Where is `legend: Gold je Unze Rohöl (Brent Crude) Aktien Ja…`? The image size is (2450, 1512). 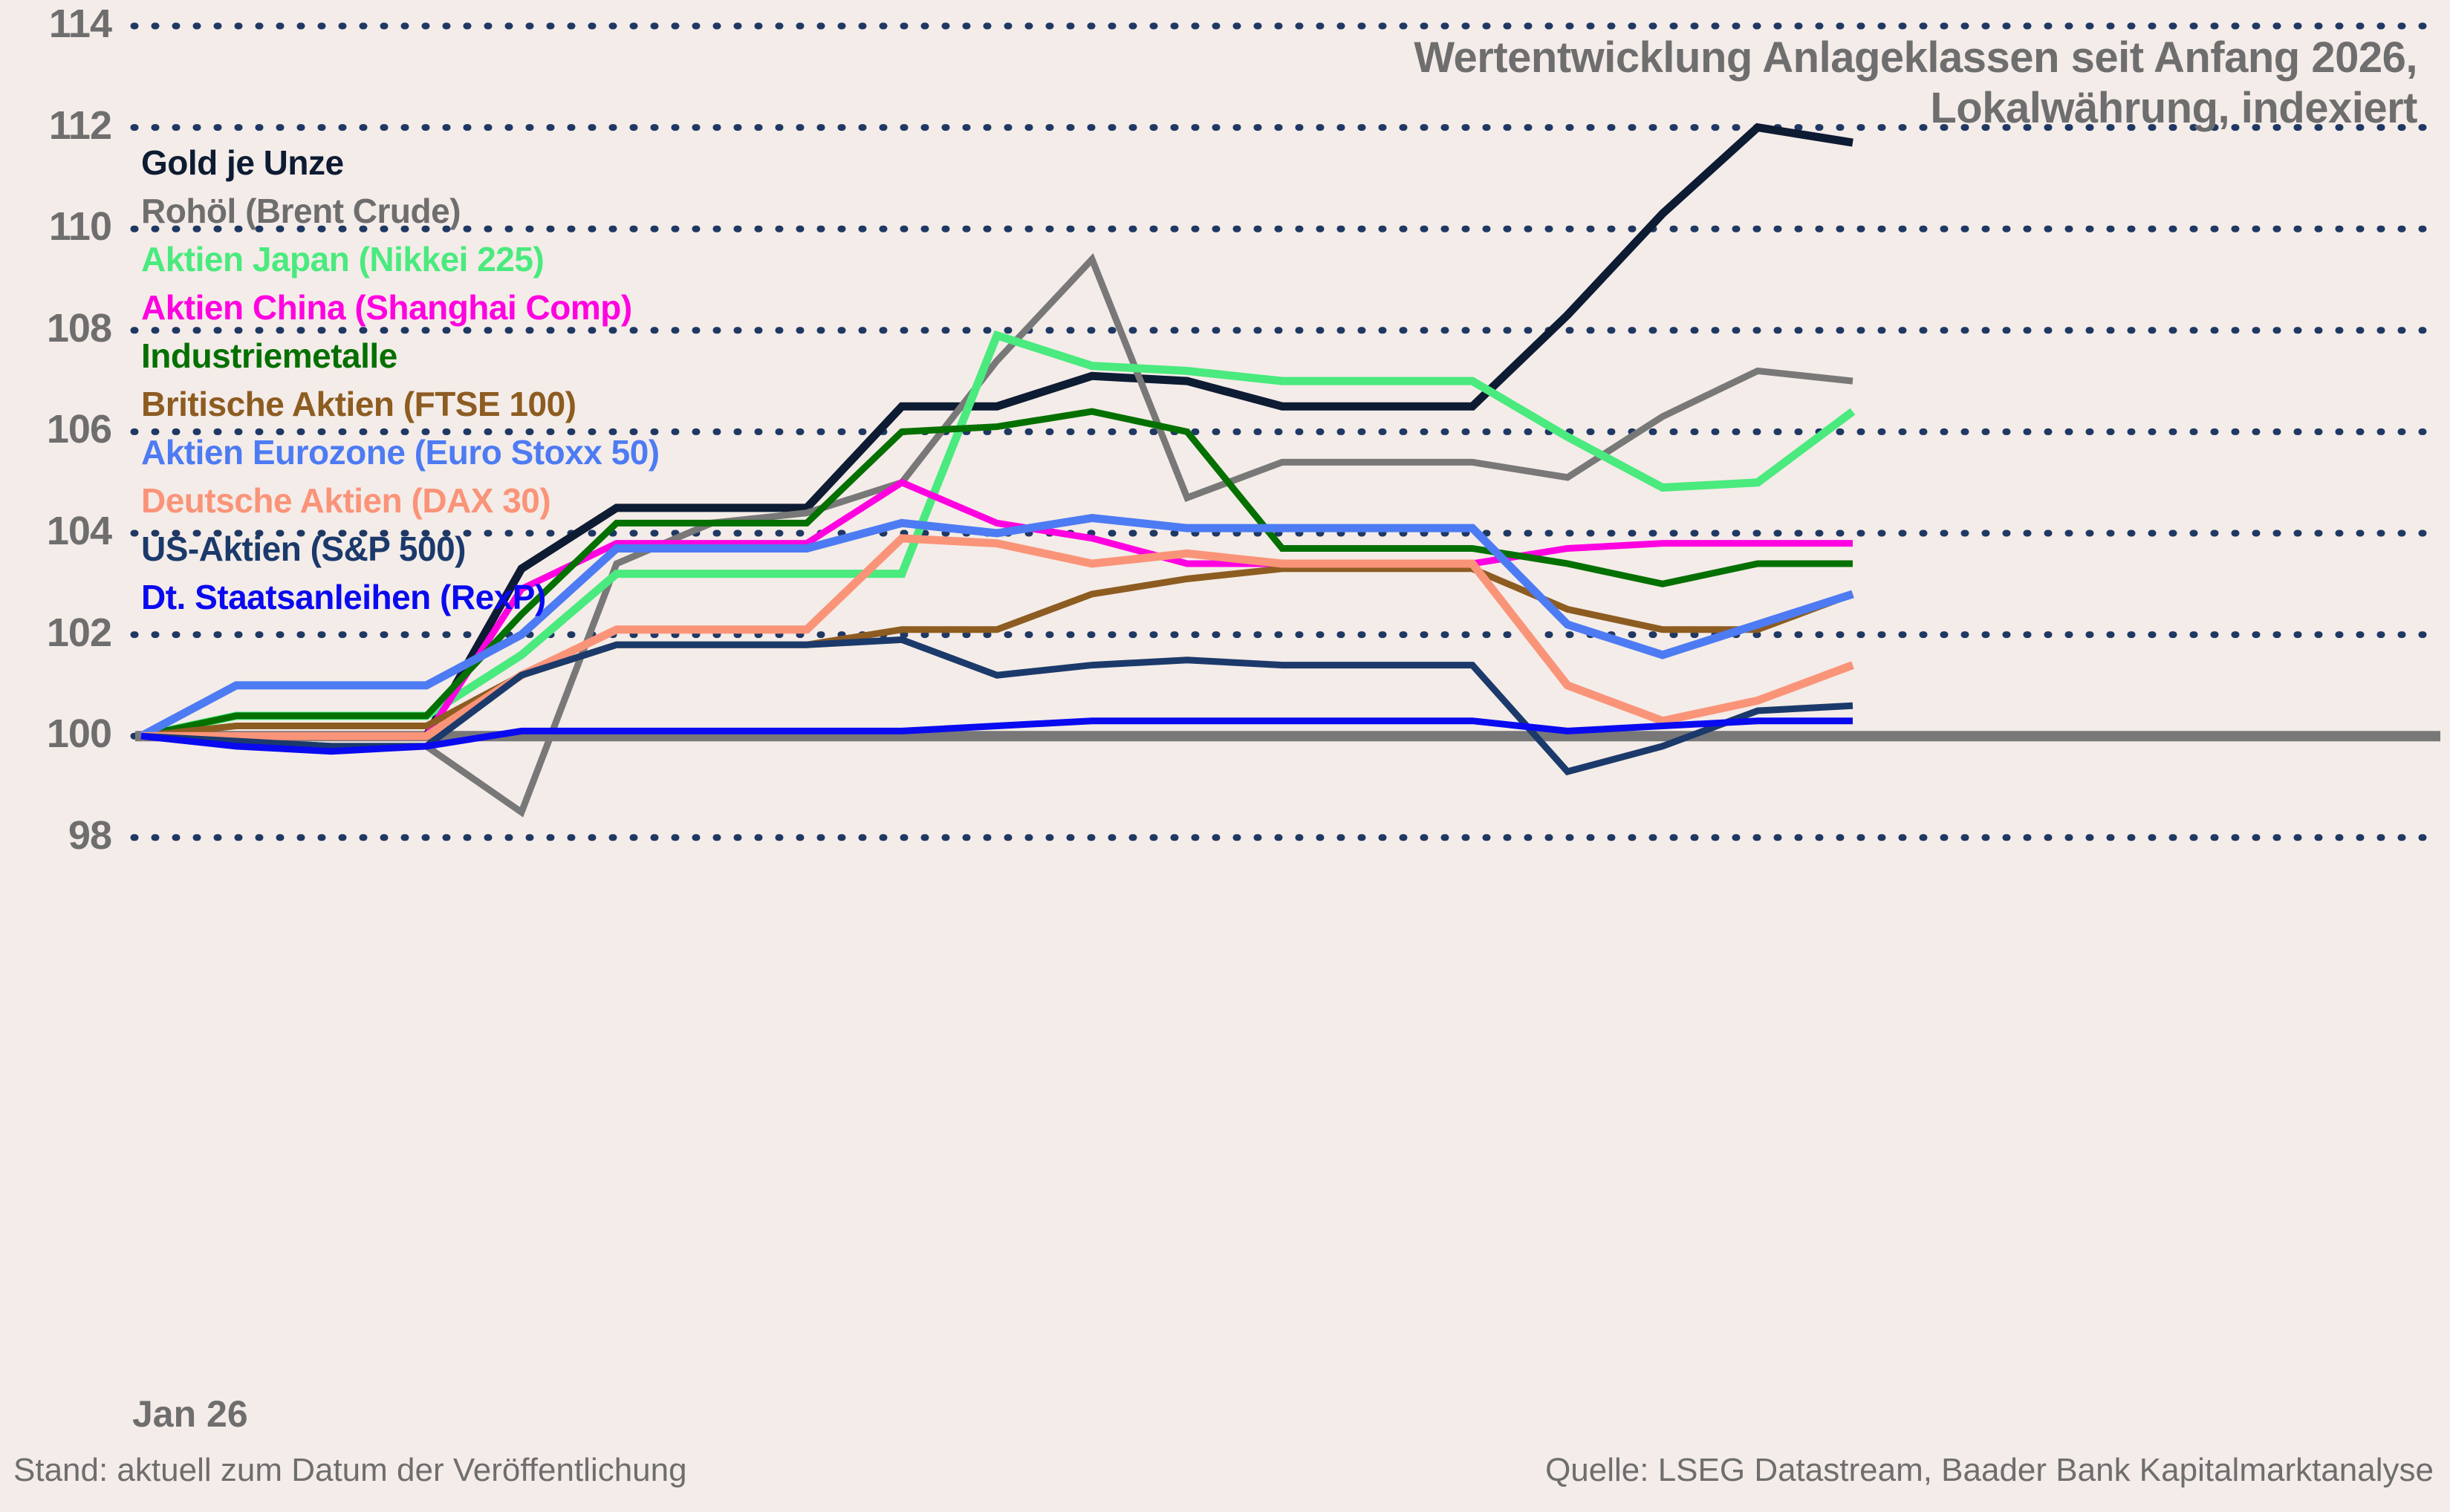 legend: Gold je Unze Rohöl (Brent Crude) Aktien Ja… is located at coordinates (400, 387).